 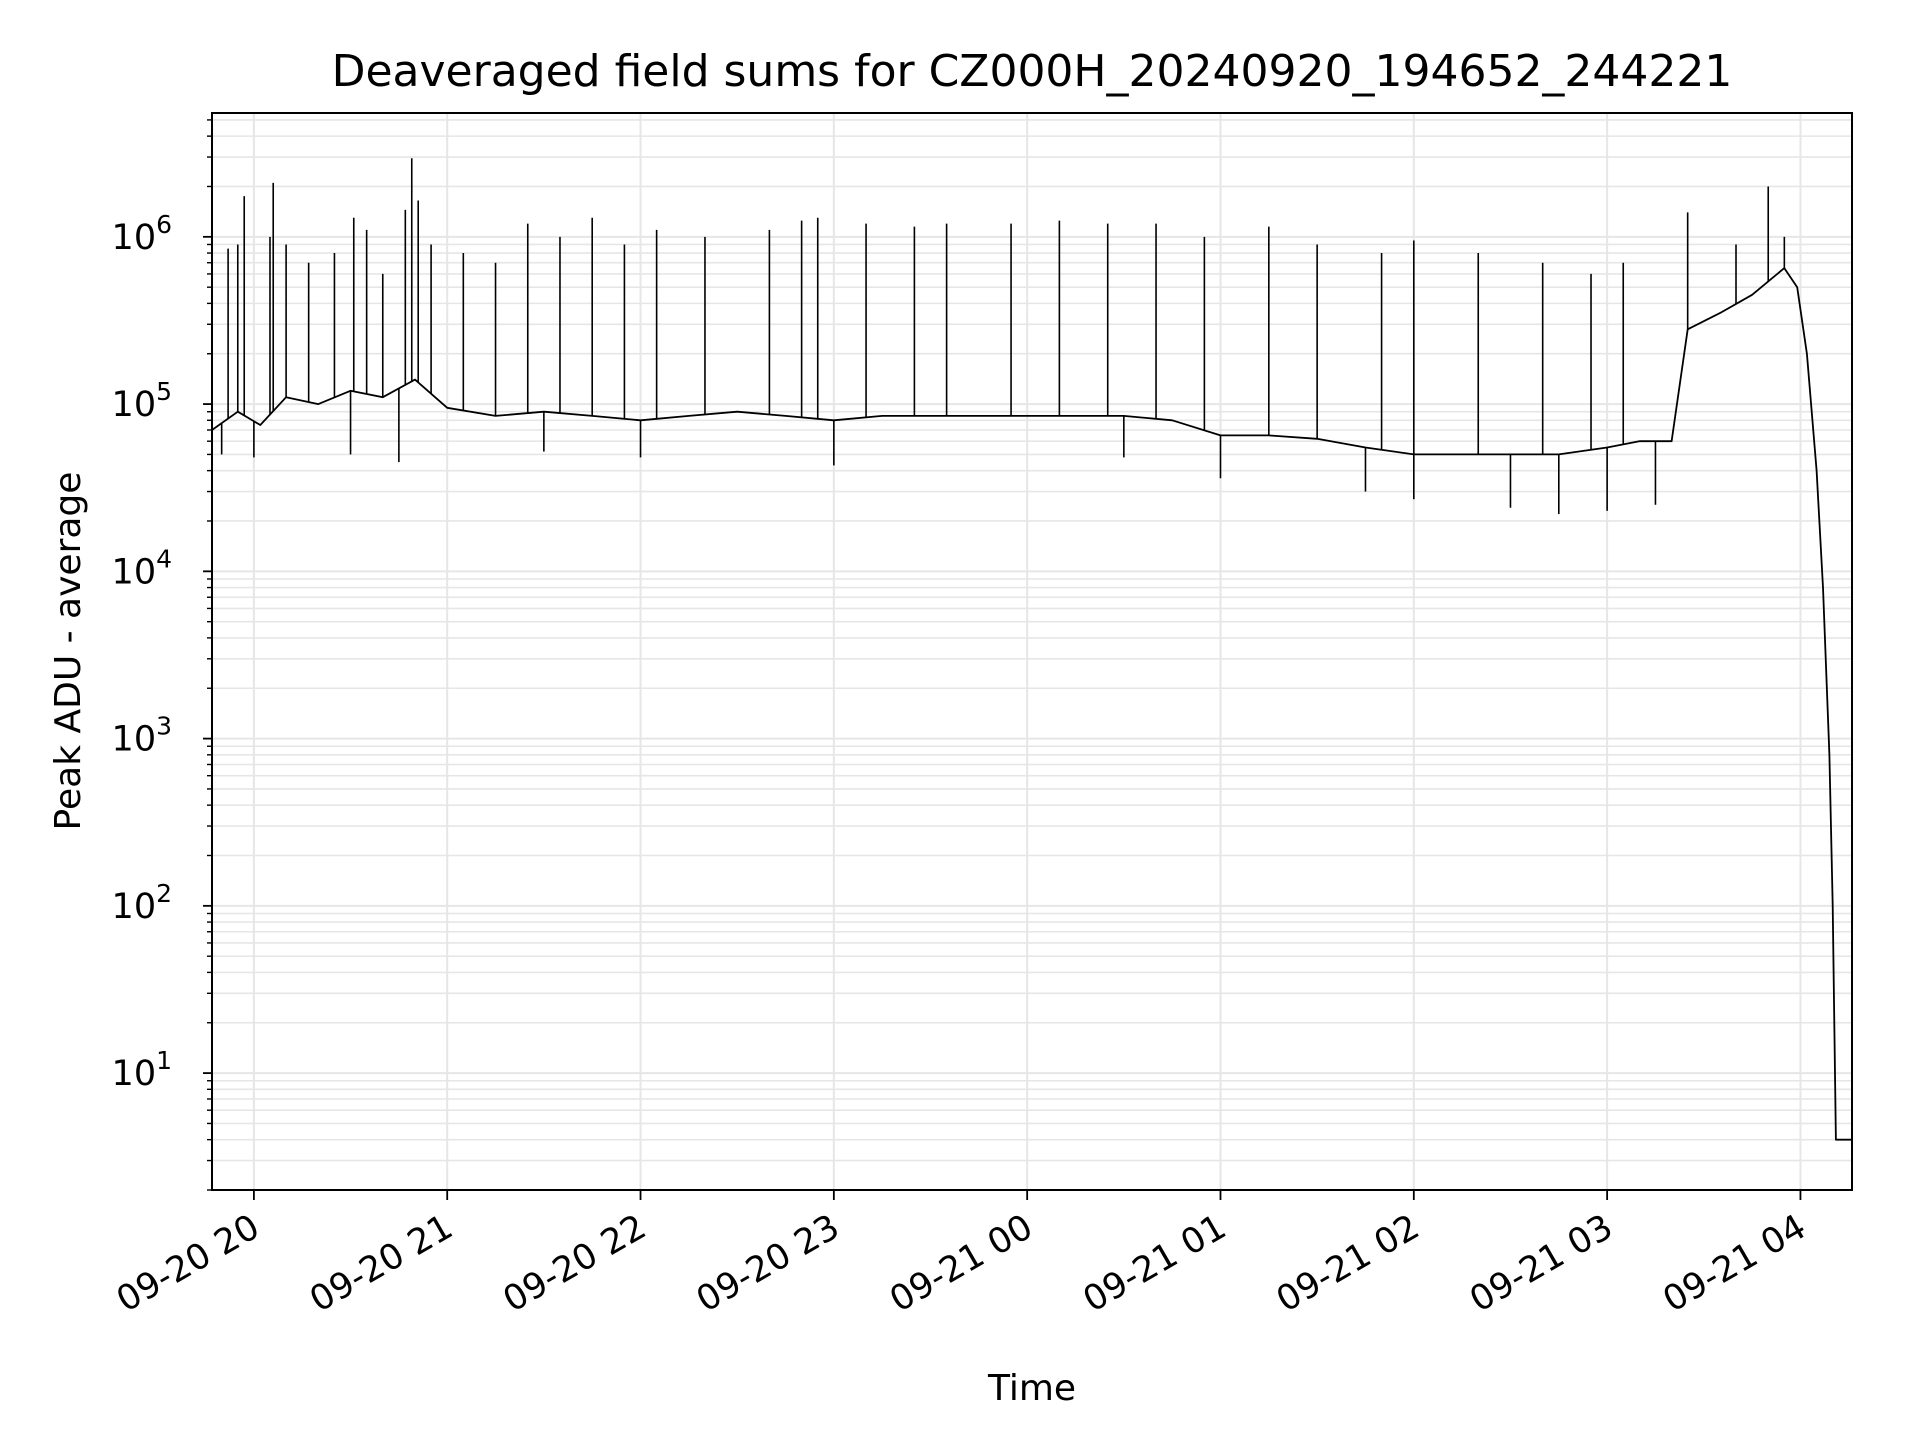 What do you see at coordinates (164, 391) in the screenshot?
I see `y-tick-exponent: 5` at bounding box center [164, 391].